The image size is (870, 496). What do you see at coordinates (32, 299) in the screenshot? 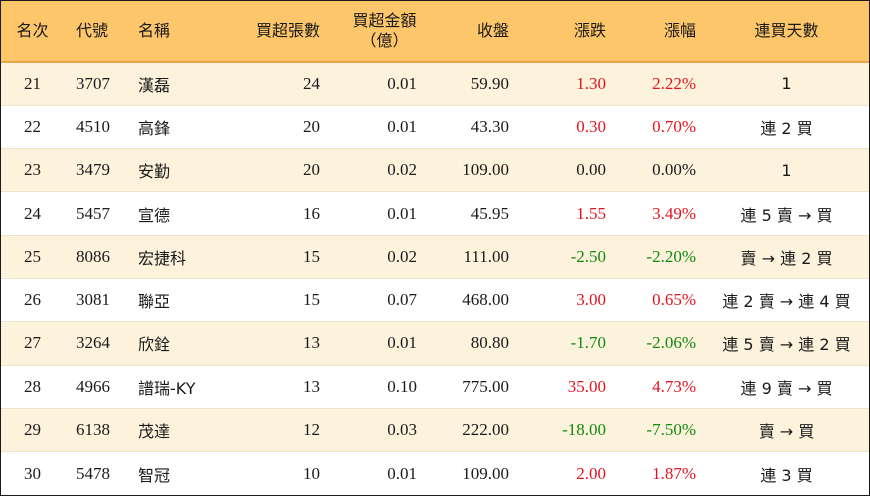
I see `cell-rank: 26` at bounding box center [32, 299].